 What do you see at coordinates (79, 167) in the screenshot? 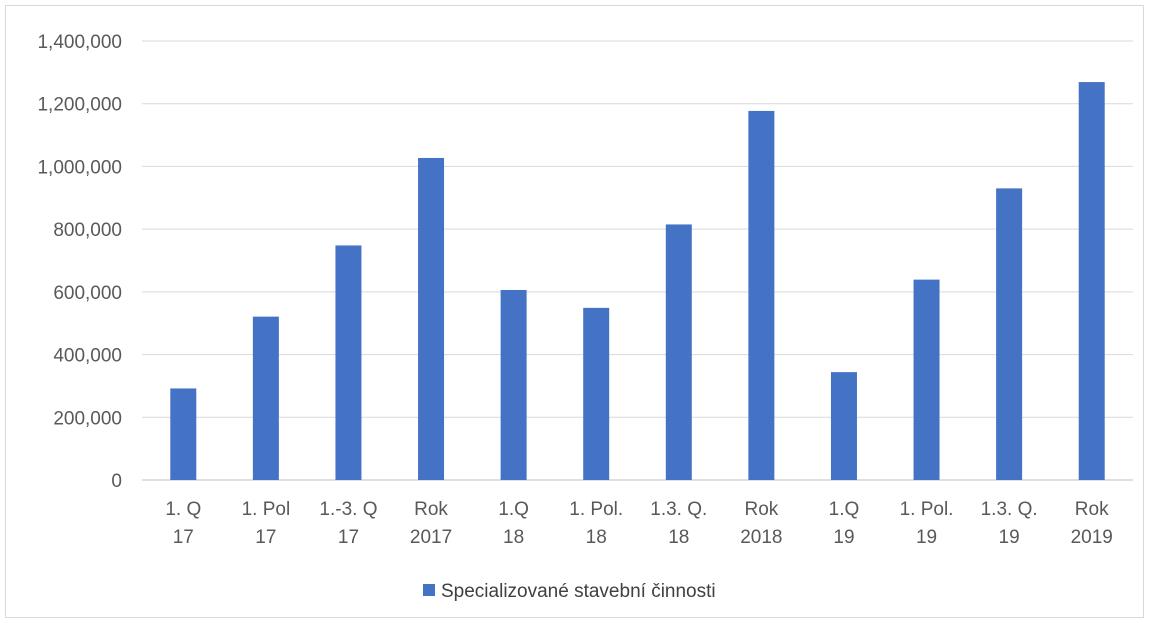
I see `y-tick-label: 1,000,000` at bounding box center [79, 167].